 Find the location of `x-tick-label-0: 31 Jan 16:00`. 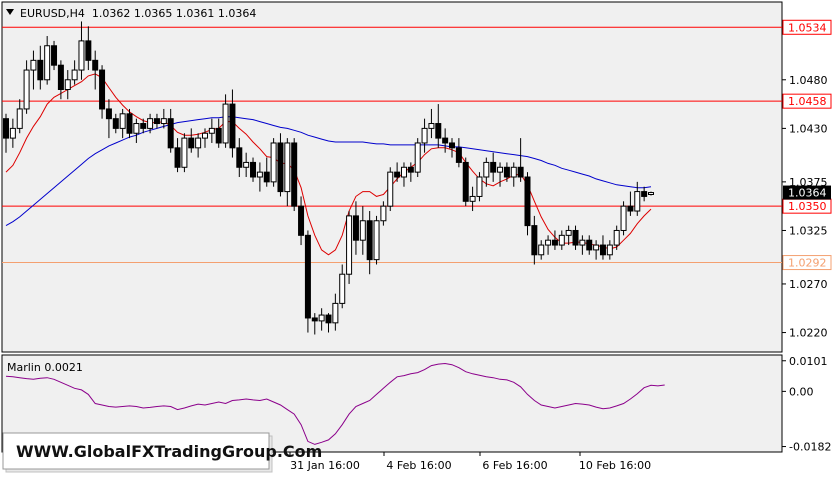

x-tick-label-0: 31 Jan 16:00 is located at coordinates (325, 465).